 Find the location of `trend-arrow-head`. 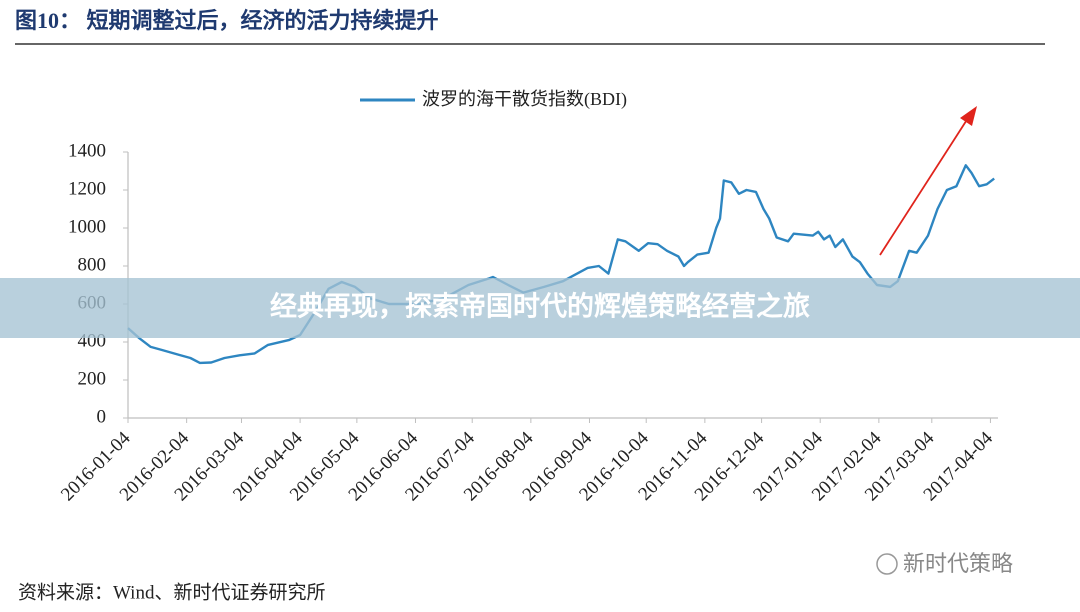

trend-arrow-head is located at coordinates (968, 116).